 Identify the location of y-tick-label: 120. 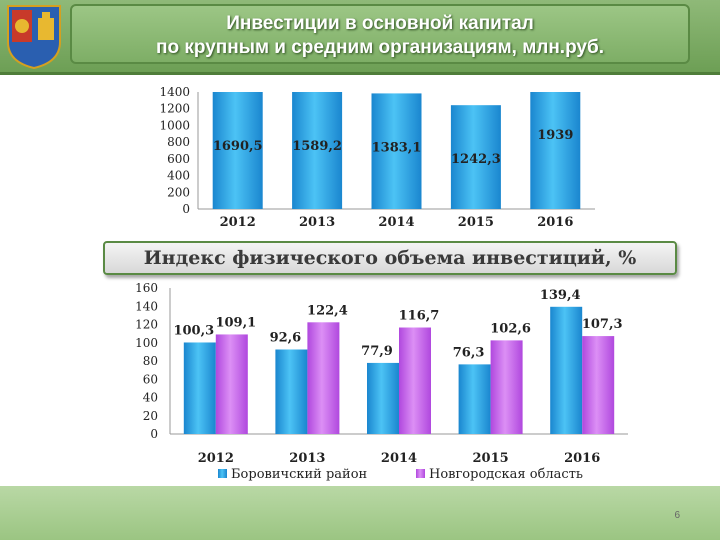
(146, 325).